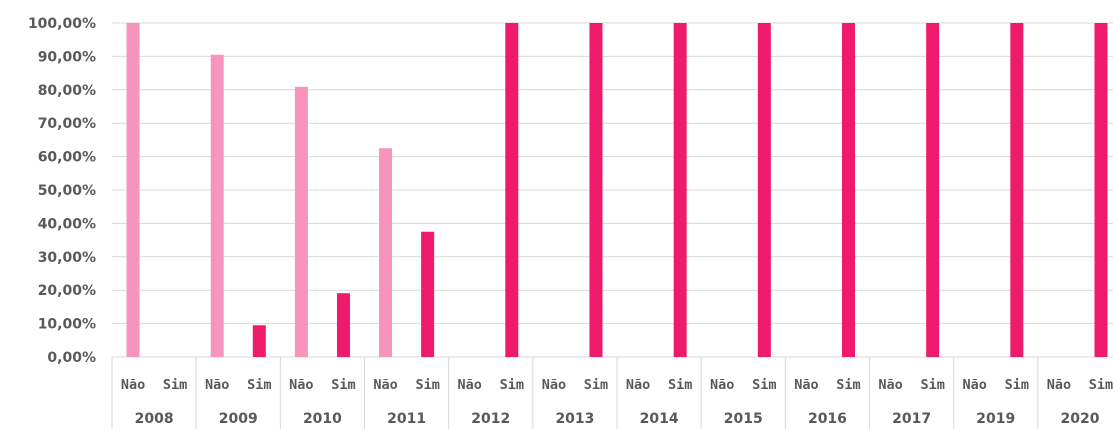 The height and width of the screenshot is (429, 1113). What do you see at coordinates (406, 419) in the screenshot?
I see `x-group-label: 2011` at bounding box center [406, 419].